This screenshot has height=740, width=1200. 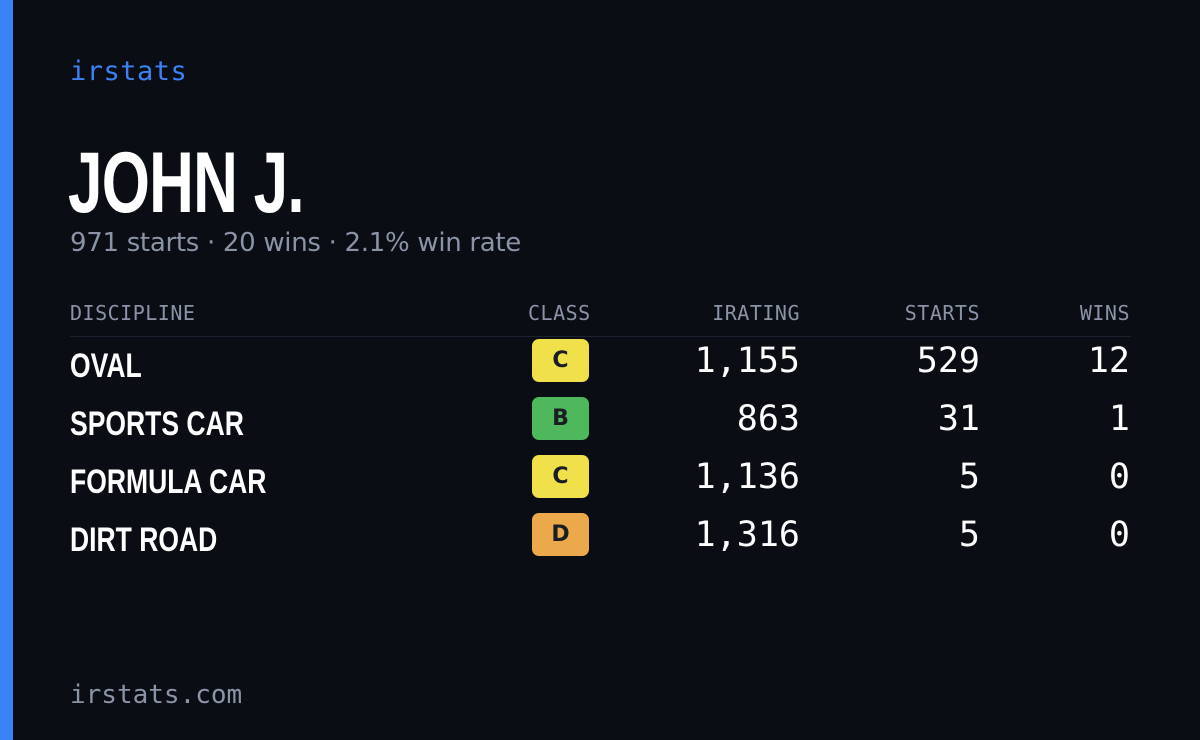 What do you see at coordinates (144, 540) in the screenshot?
I see `discipline-name: DIRT ROAD` at bounding box center [144, 540].